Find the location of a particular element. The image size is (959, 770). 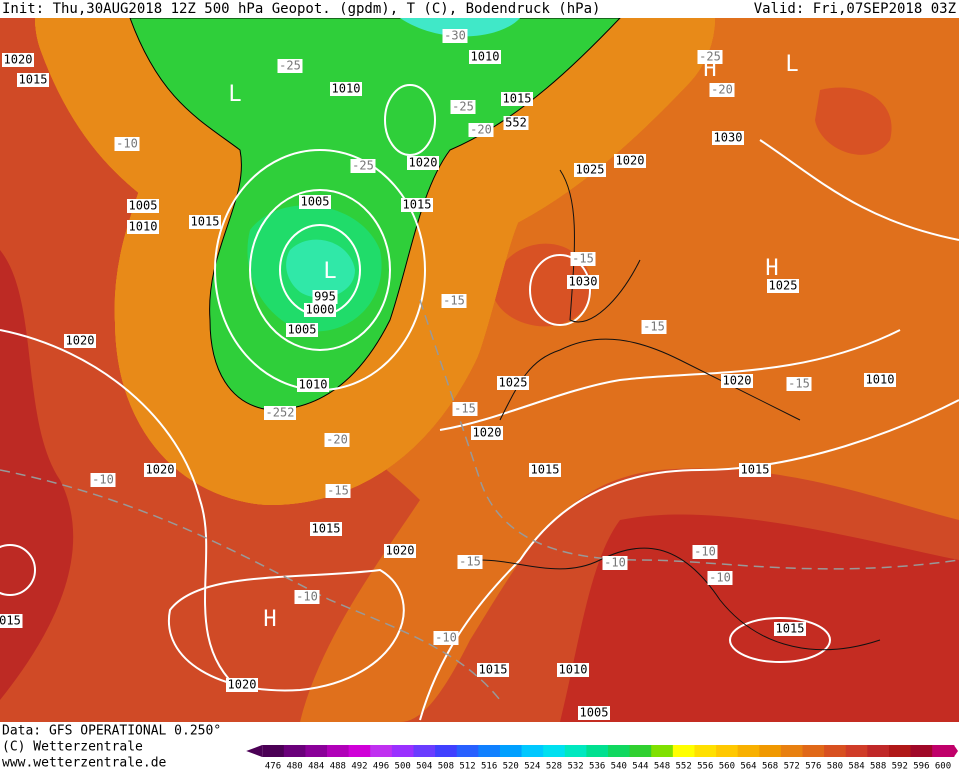

colorbar-end is located at coordinates (254, 751).